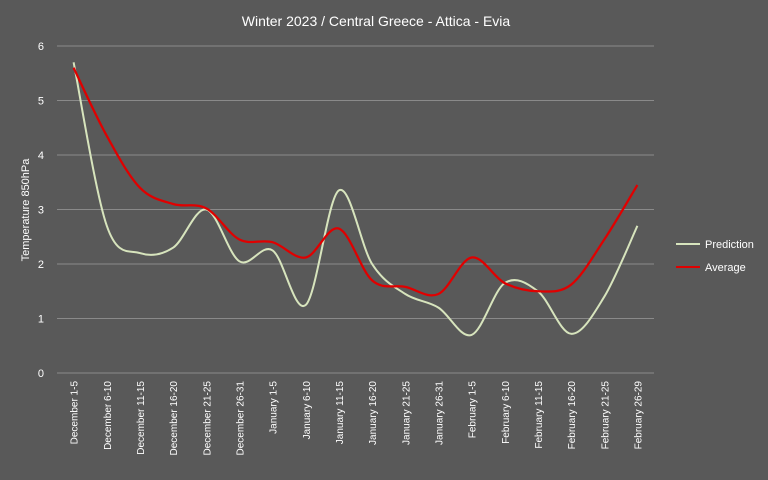  I want to click on x-tick-label: January 21-25, so click(406, 413).